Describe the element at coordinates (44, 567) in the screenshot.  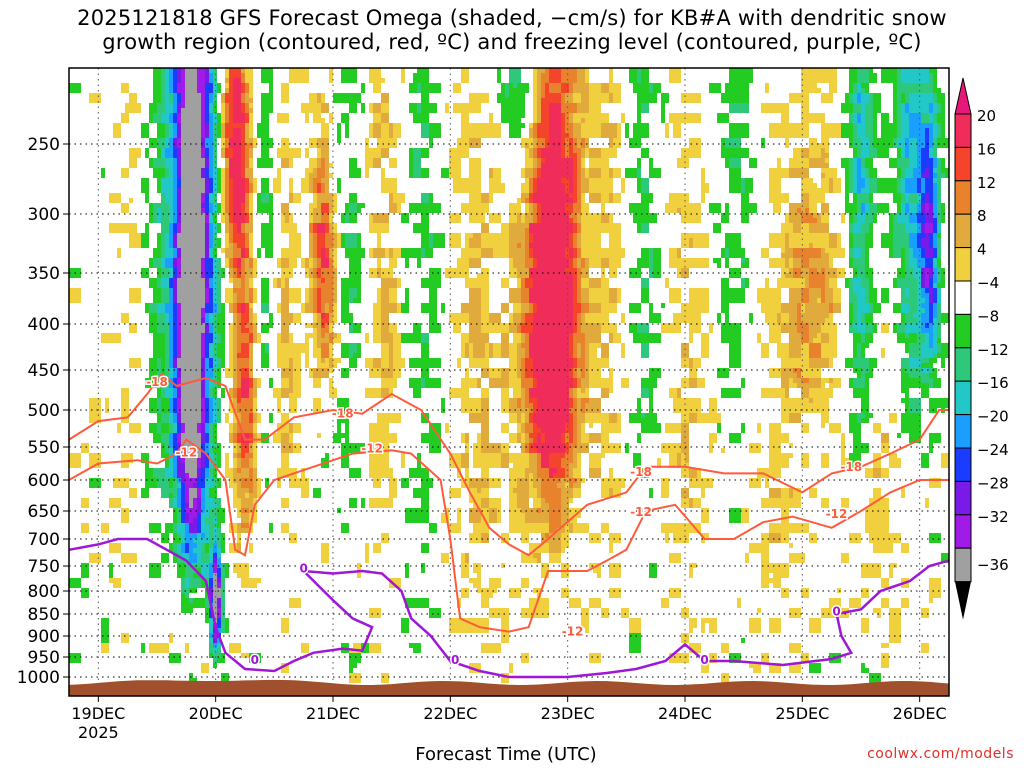
I see `y-tick-label-750: 750` at that location.